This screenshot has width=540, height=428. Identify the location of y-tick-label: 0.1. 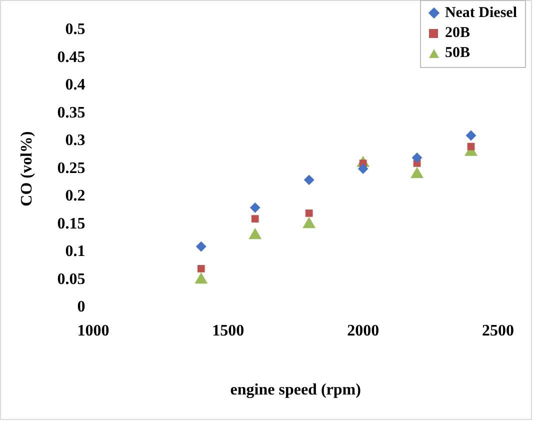
(75, 251).